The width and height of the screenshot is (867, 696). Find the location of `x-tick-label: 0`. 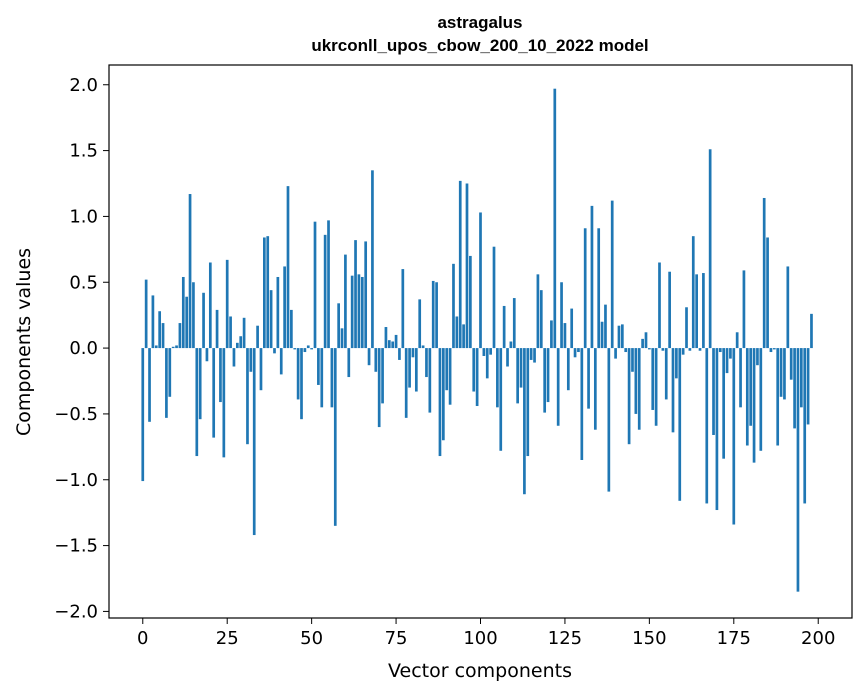

x-tick-label: 0 is located at coordinates (142, 638).